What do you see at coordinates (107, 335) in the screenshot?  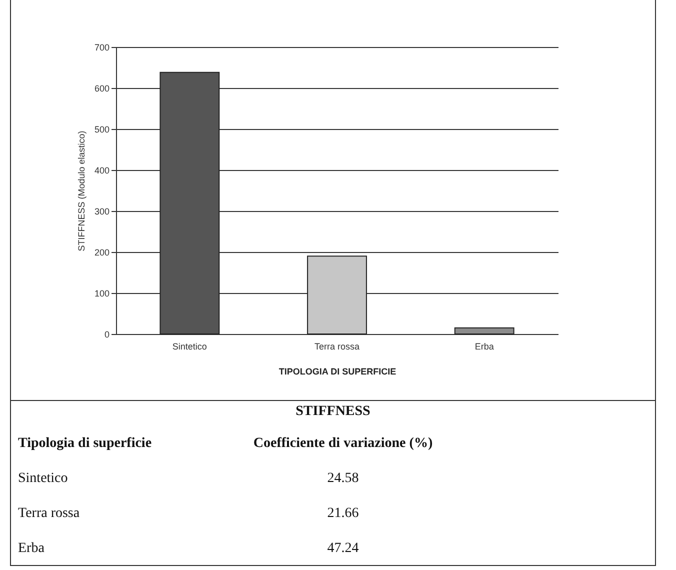 I see `y-tick-label: 0` at bounding box center [107, 335].